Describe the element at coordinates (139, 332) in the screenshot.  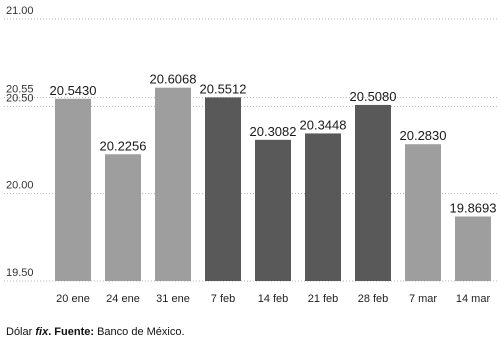
I see `caption-part-4: Banco de México.` at that location.